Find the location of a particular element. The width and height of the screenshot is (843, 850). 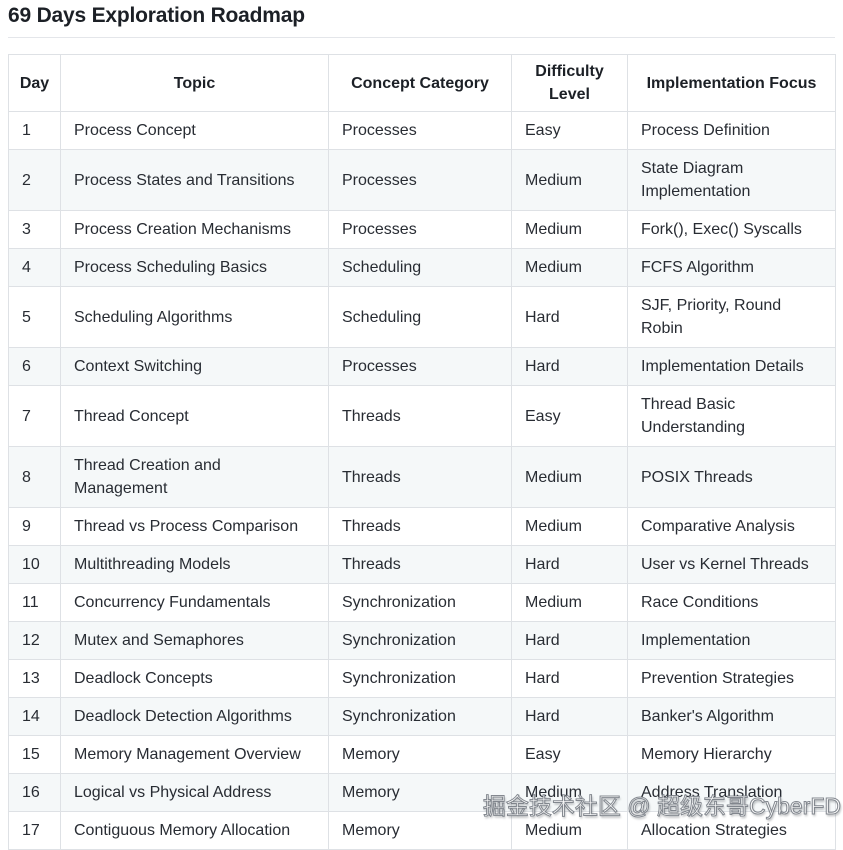

cell-focus: Prevention Strategies is located at coordinates (731, 678).